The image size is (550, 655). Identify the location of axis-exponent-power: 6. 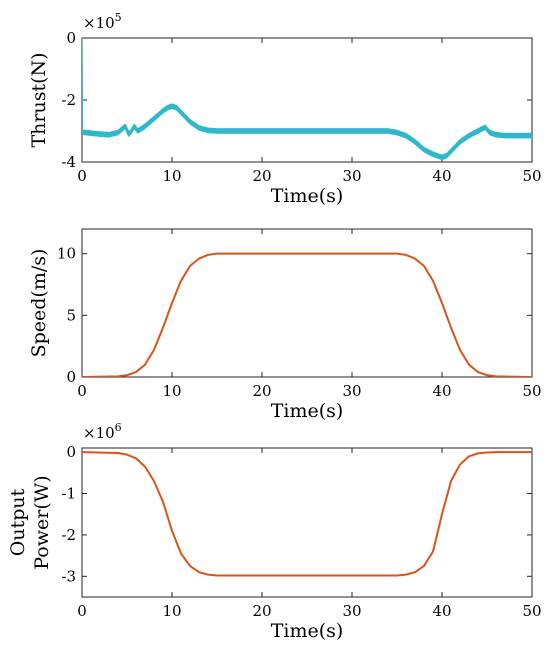
(118, 427).